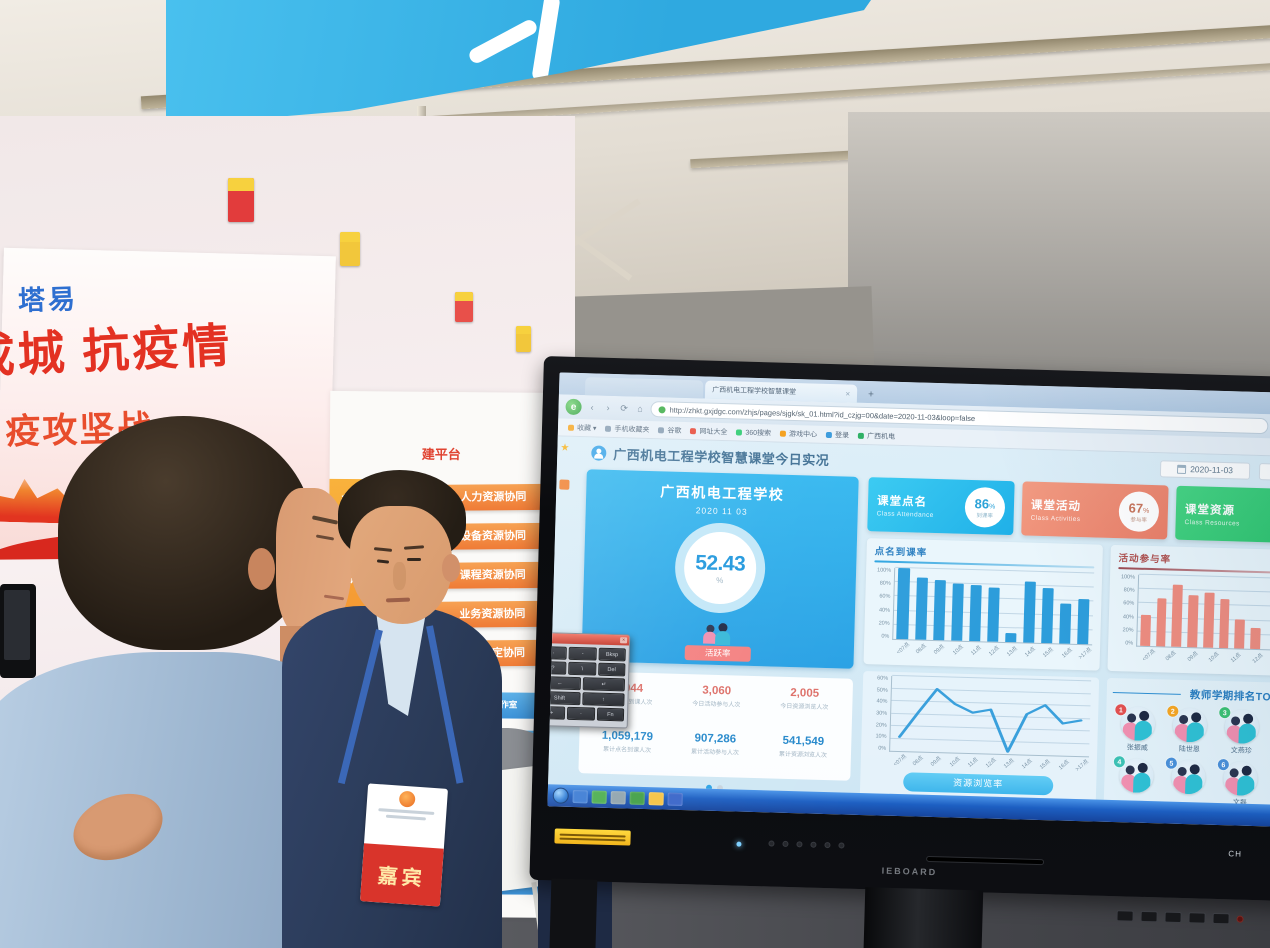 The width and height of the screenshot is (1270, 948). I want to click on osk-key: Fn, so click(610, 714).